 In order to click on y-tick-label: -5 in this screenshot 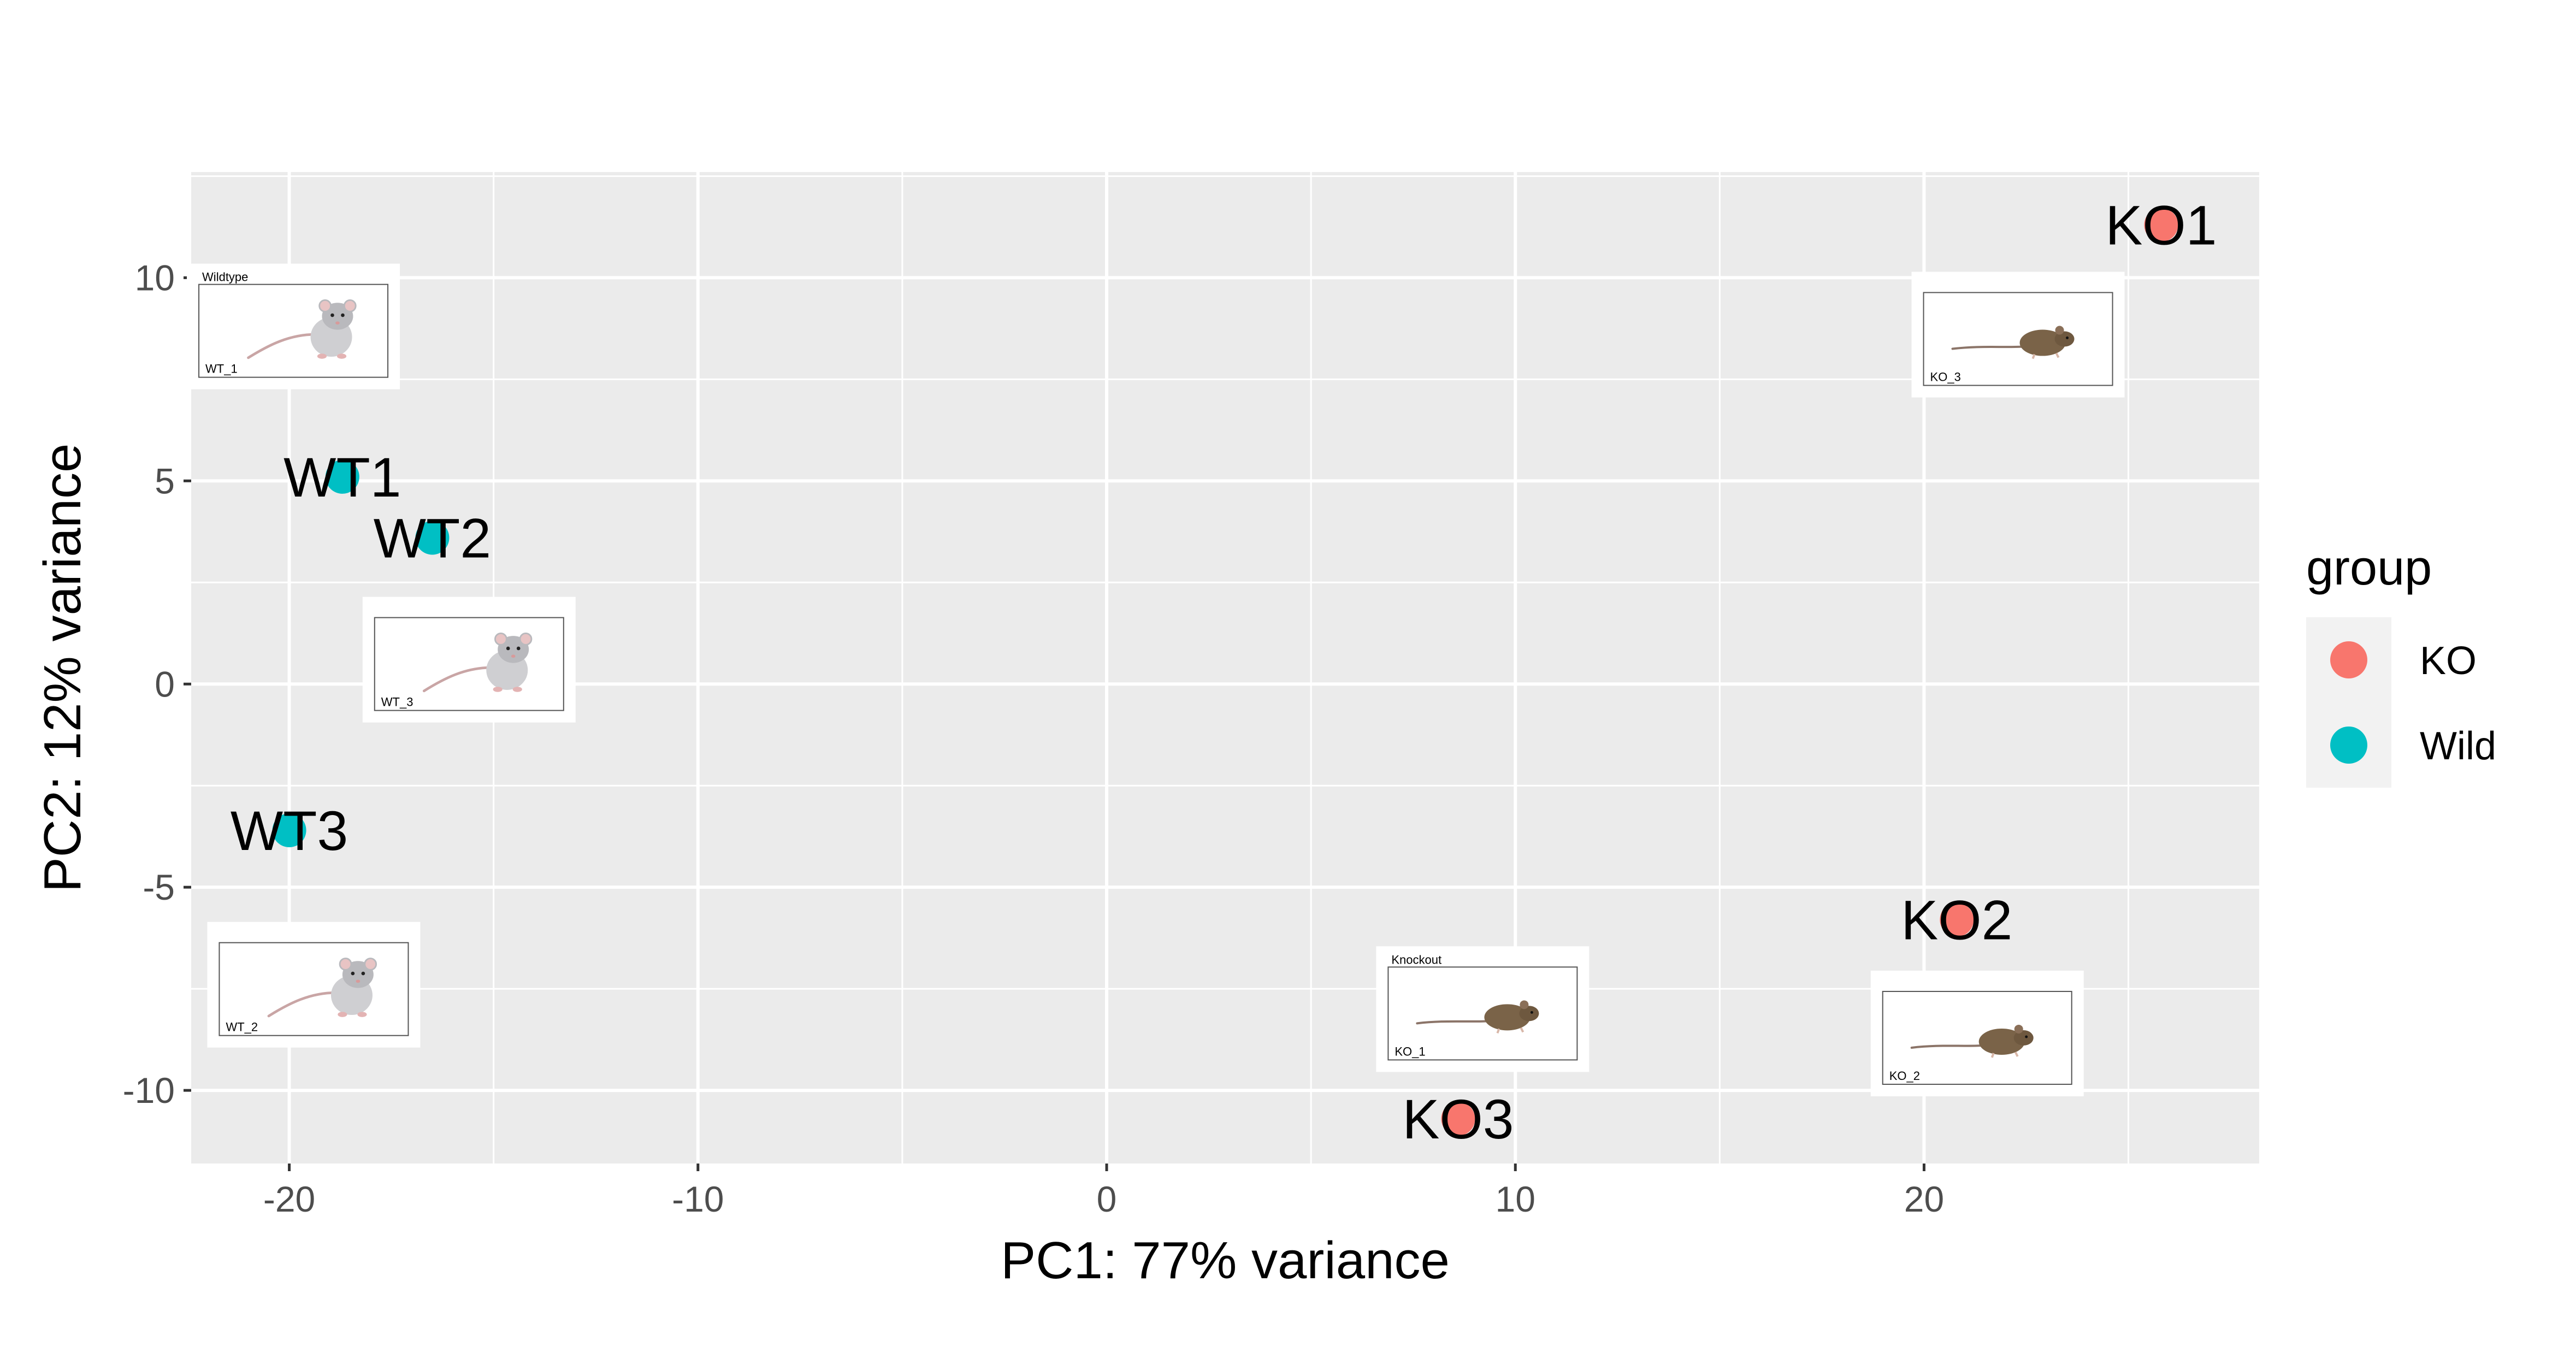, I will do `click(159, 887)`.